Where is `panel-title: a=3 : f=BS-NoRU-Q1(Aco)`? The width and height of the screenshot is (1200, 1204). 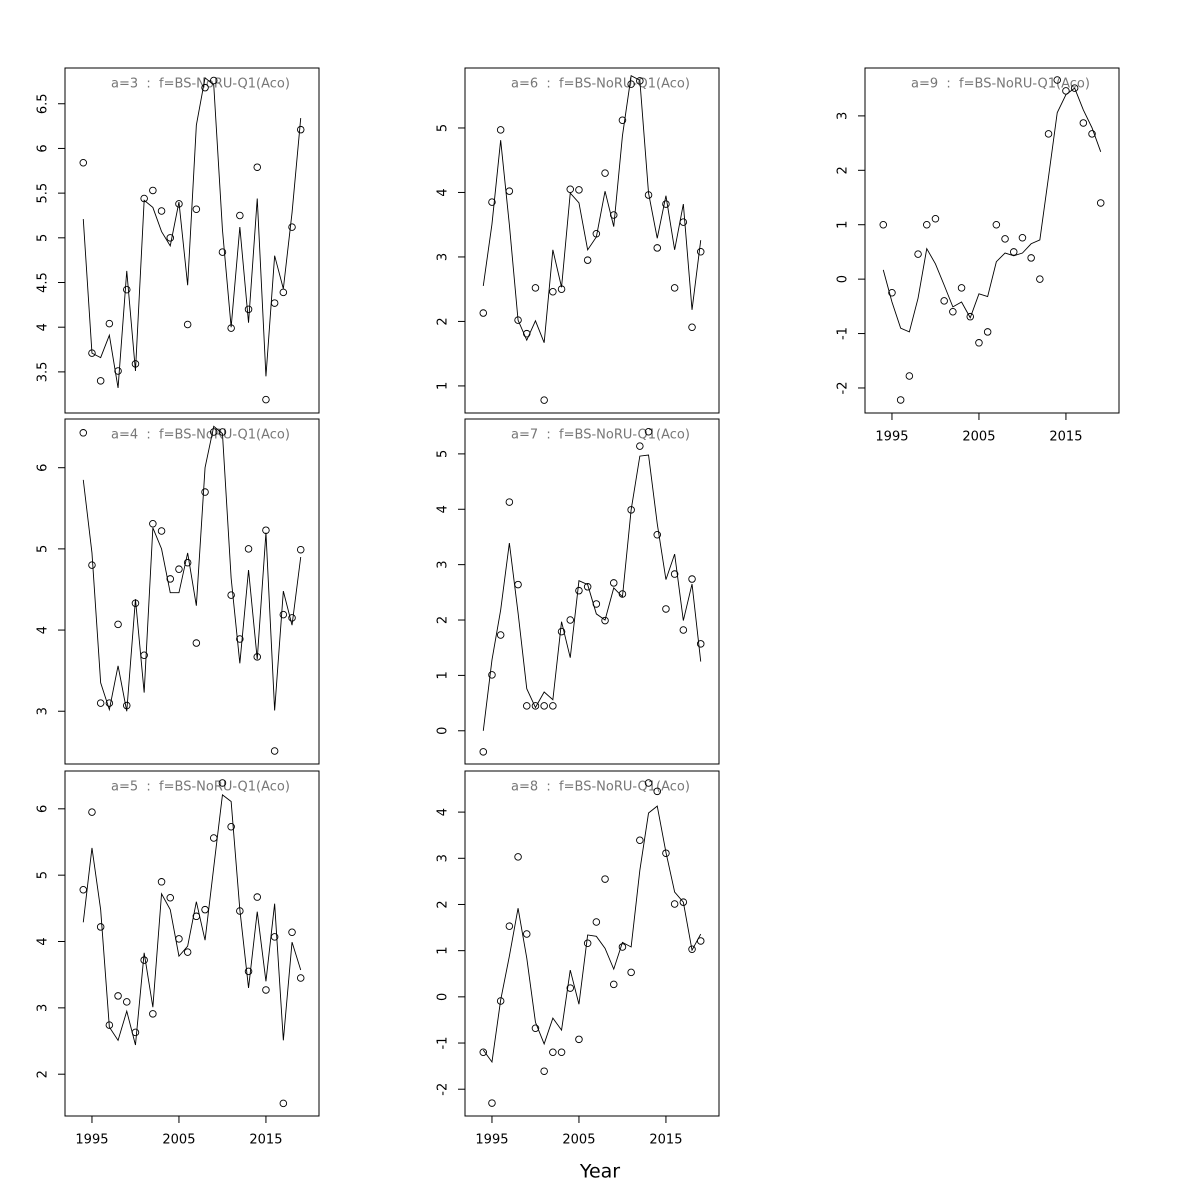 panel-title: a=3 : f=BS-NoRU-Q1(Aco) is located at coordinates (200, 84).